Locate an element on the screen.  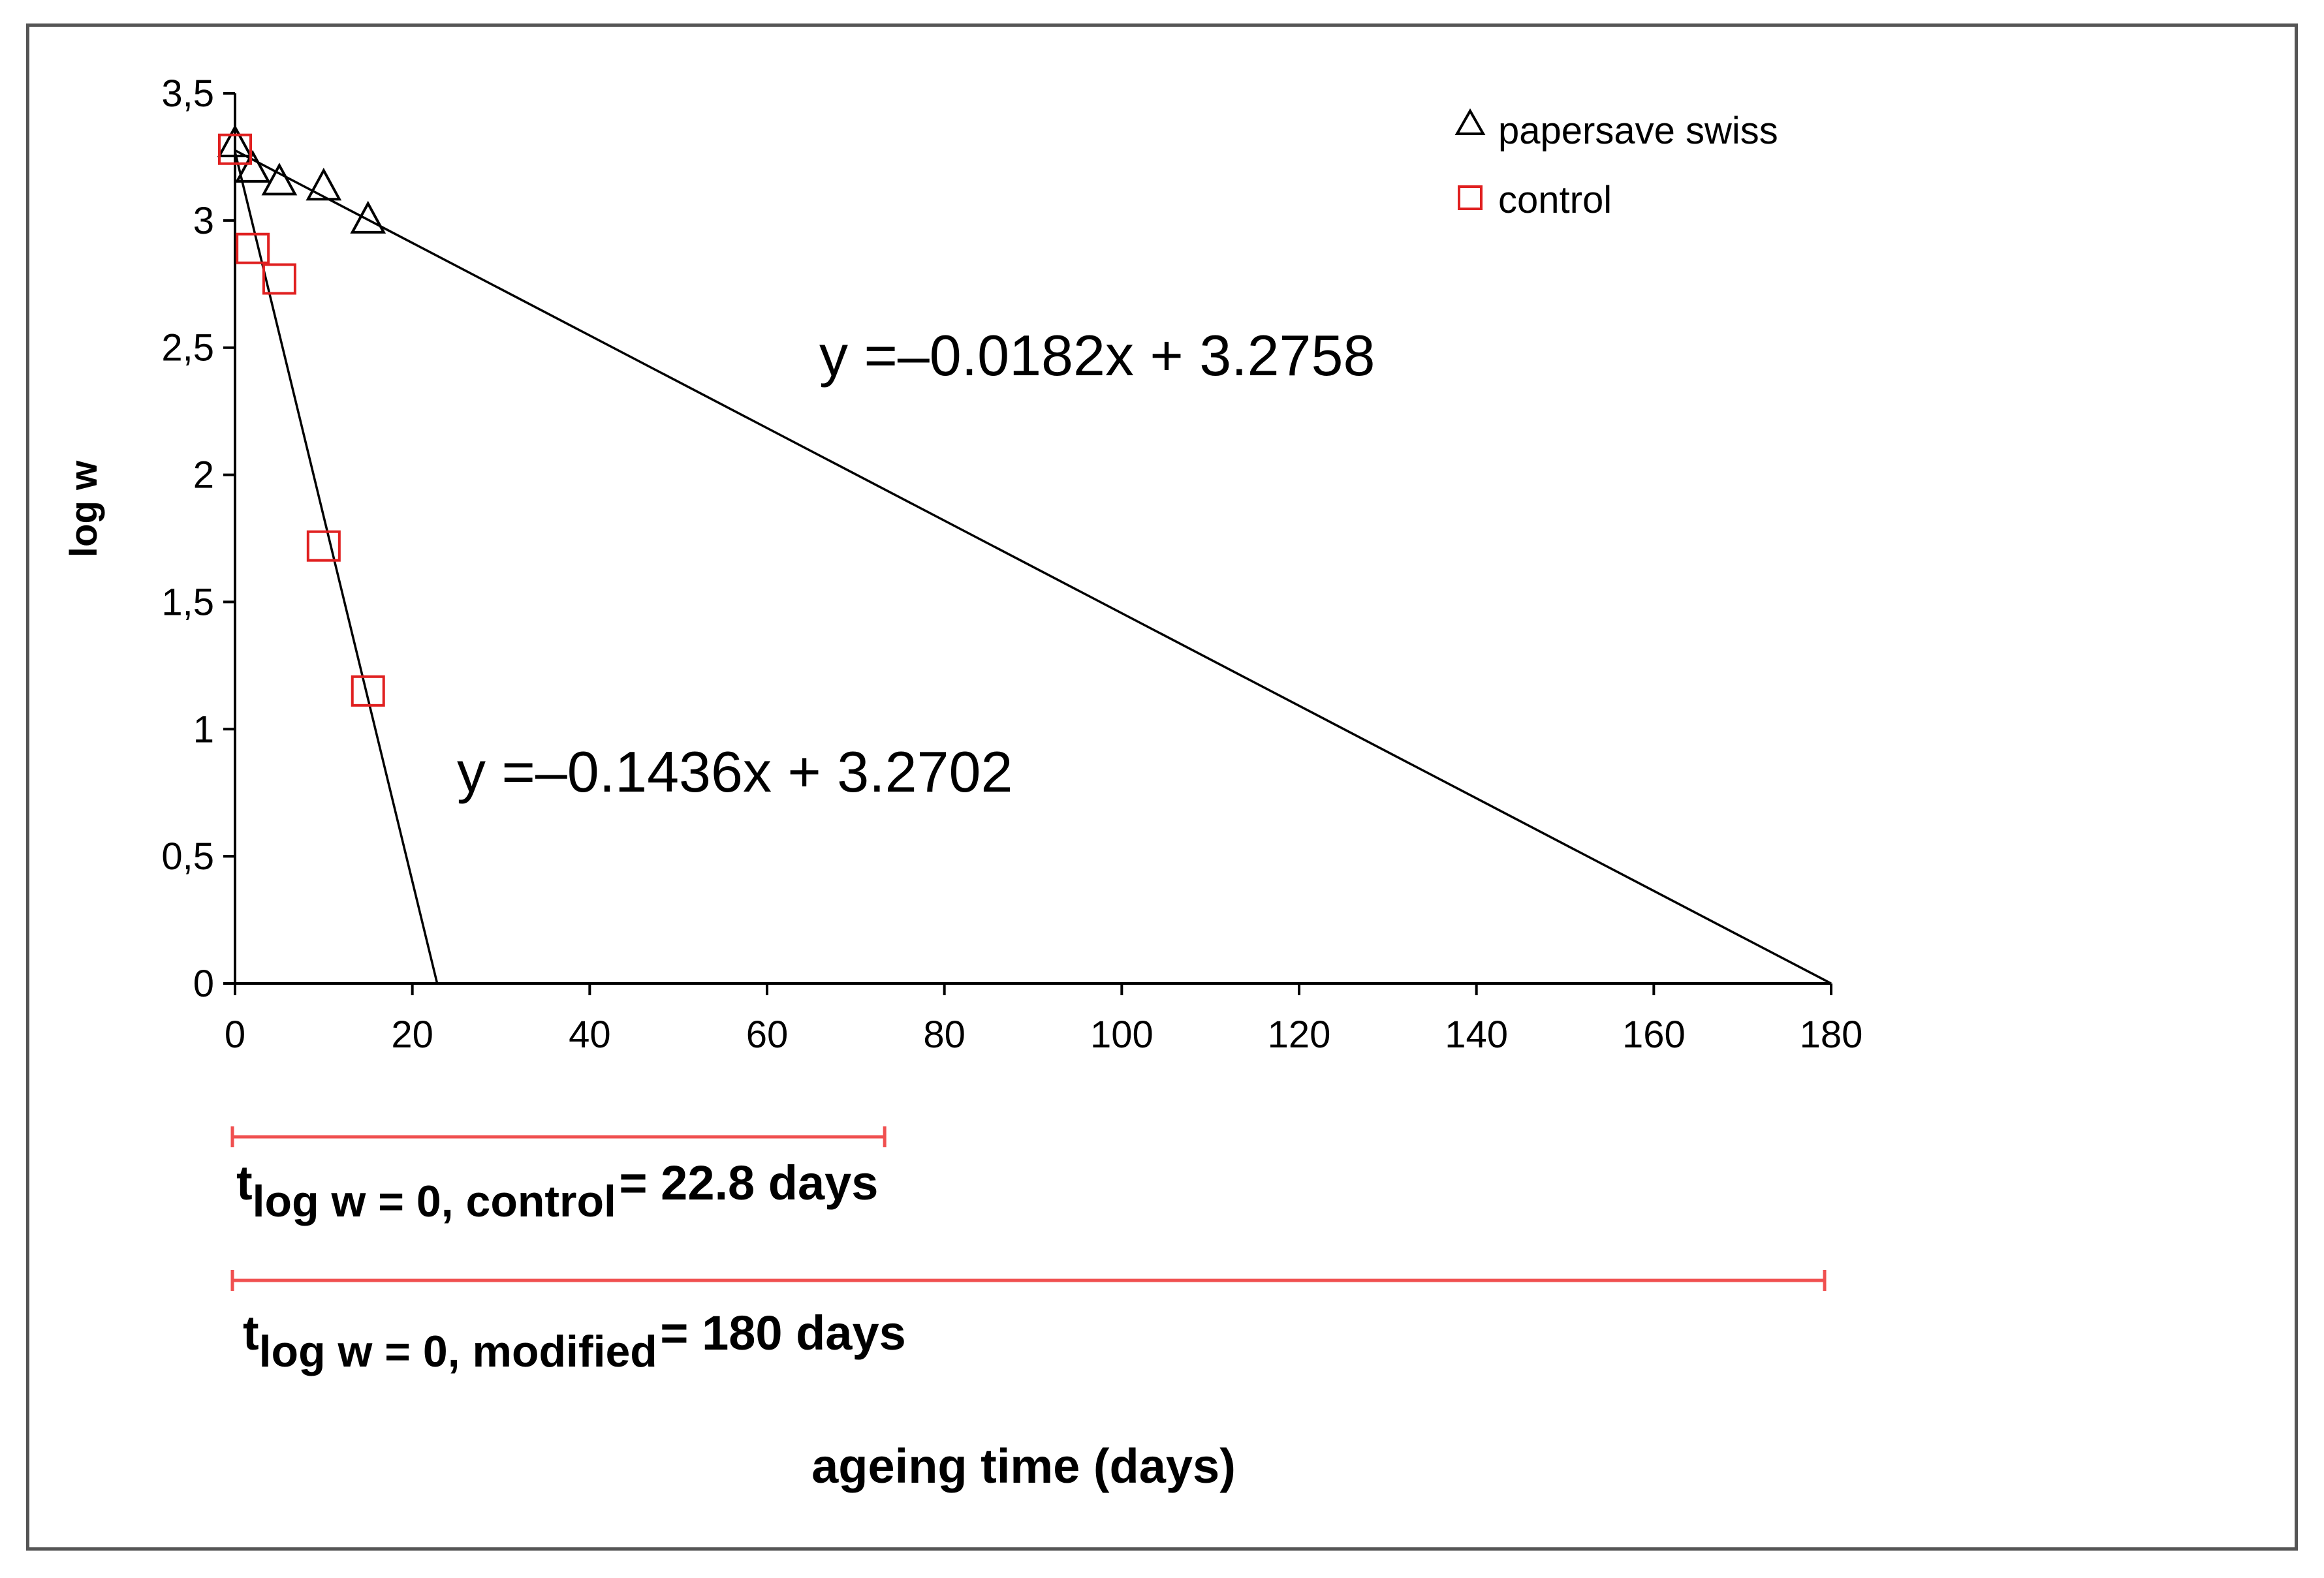
trendline-equation-control: y =–0.1436x + 3.2702 is located at coordinates (735, 772).